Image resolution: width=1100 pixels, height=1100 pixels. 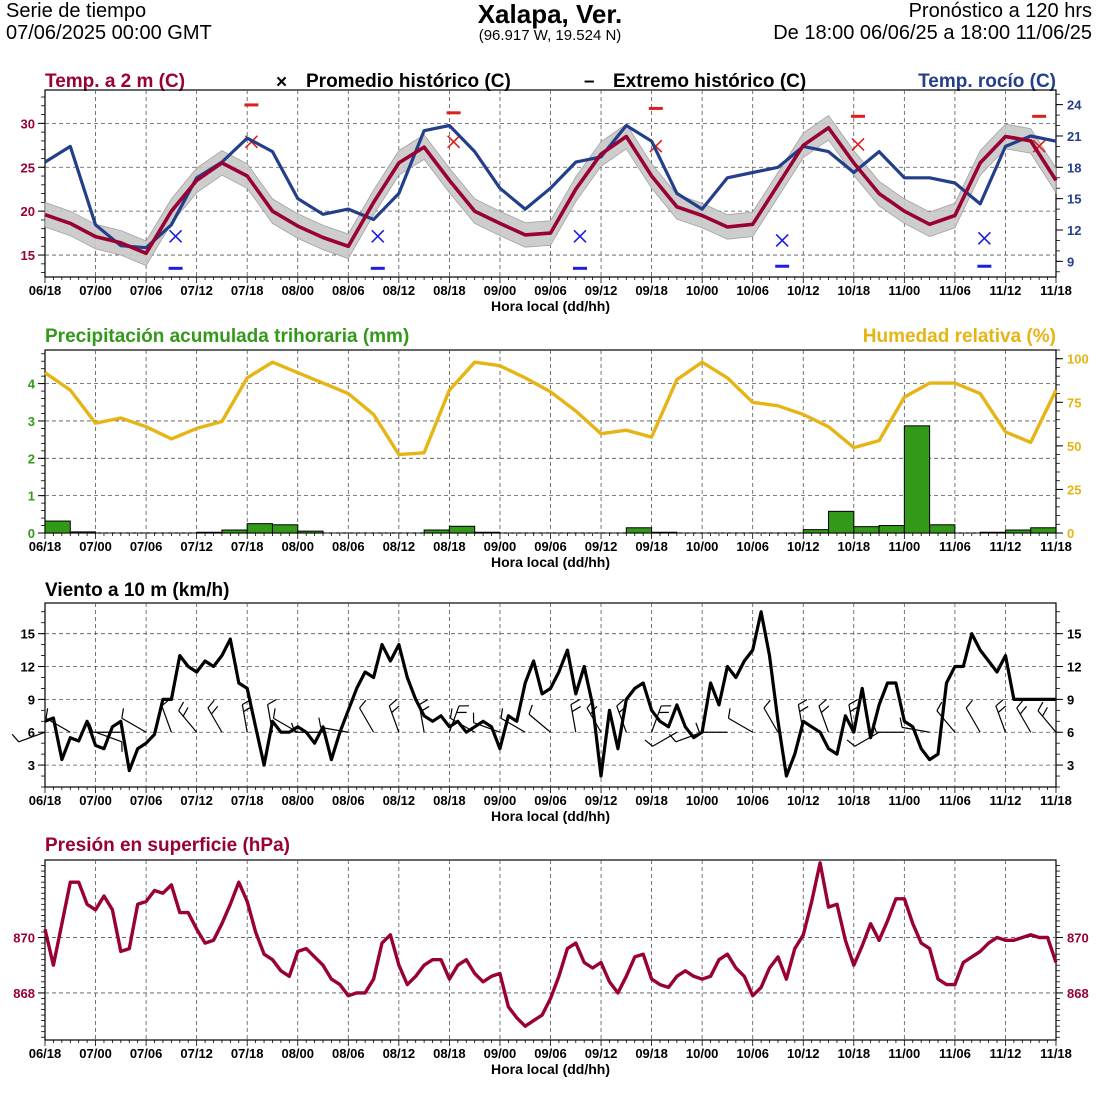 I want to click on precip-panel-x-tick-label: 09/00, so click(x=500, y=546).